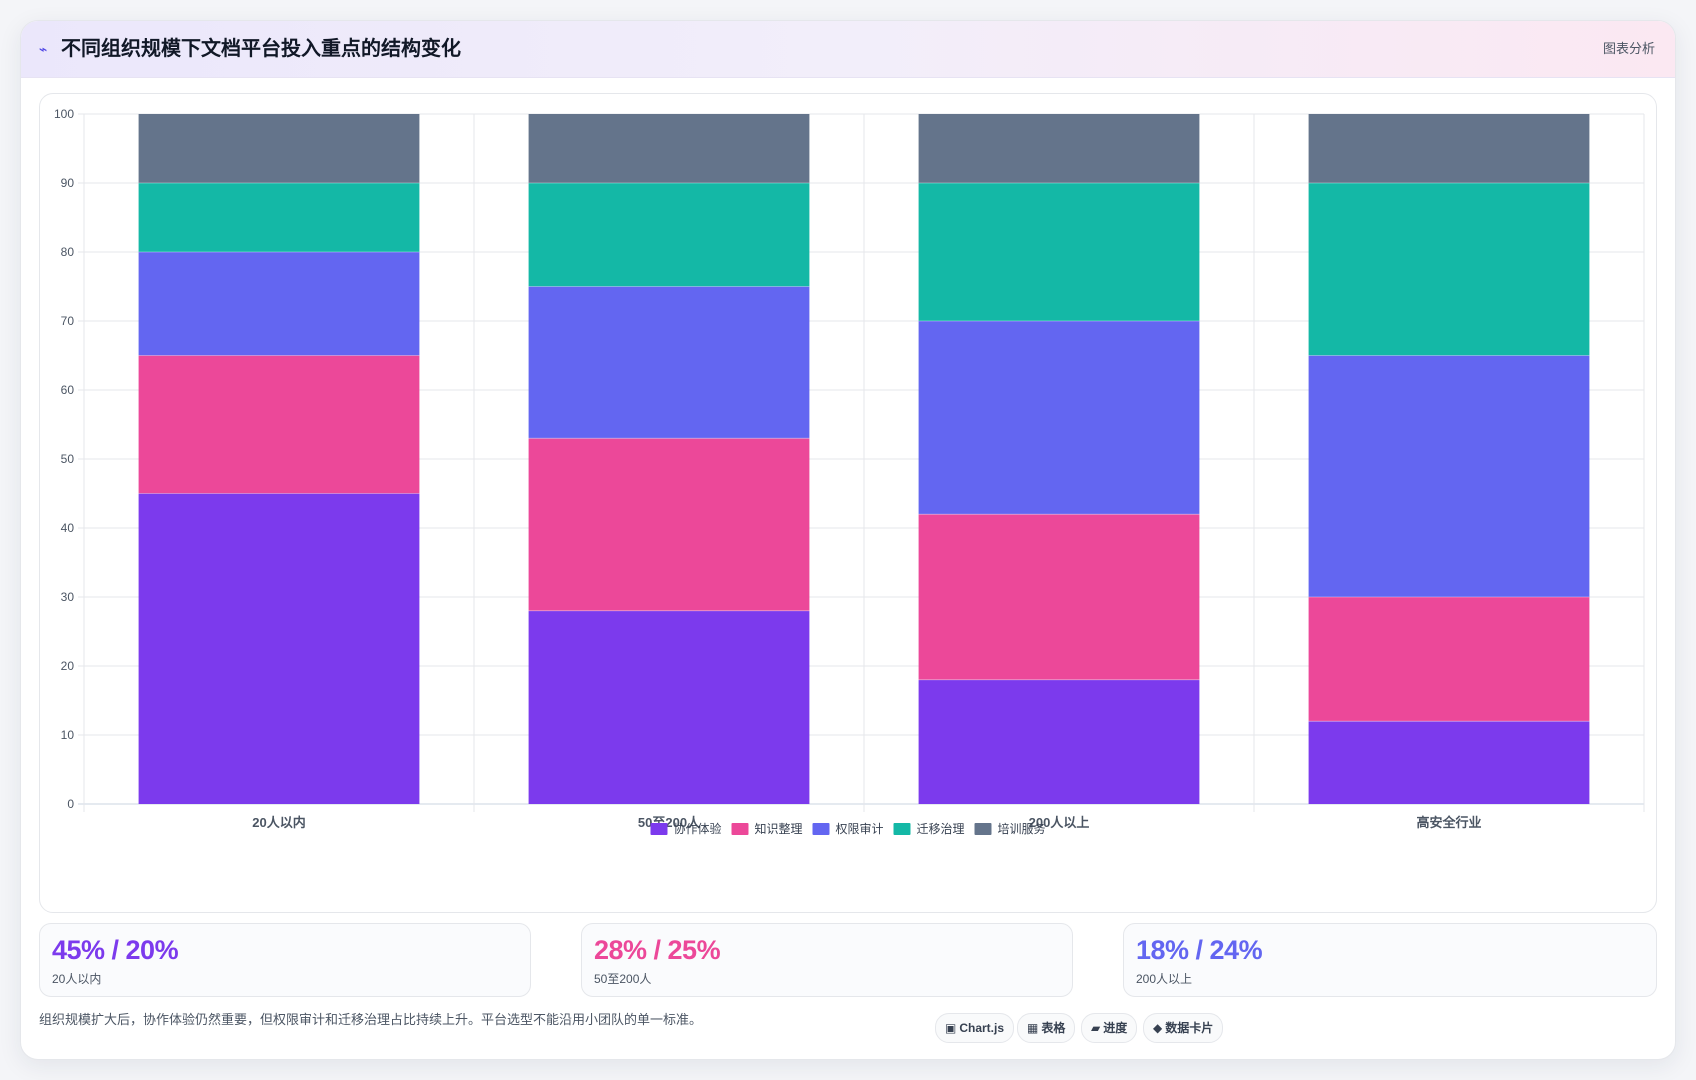 The height and width of the screenshot is (1080, 1696). What do you see at coordinates (261, 49) in the screenshot?
I see `page-title: 不同组织规模下文档平台投入重点的结构变化` at bounding box center [261, 49].